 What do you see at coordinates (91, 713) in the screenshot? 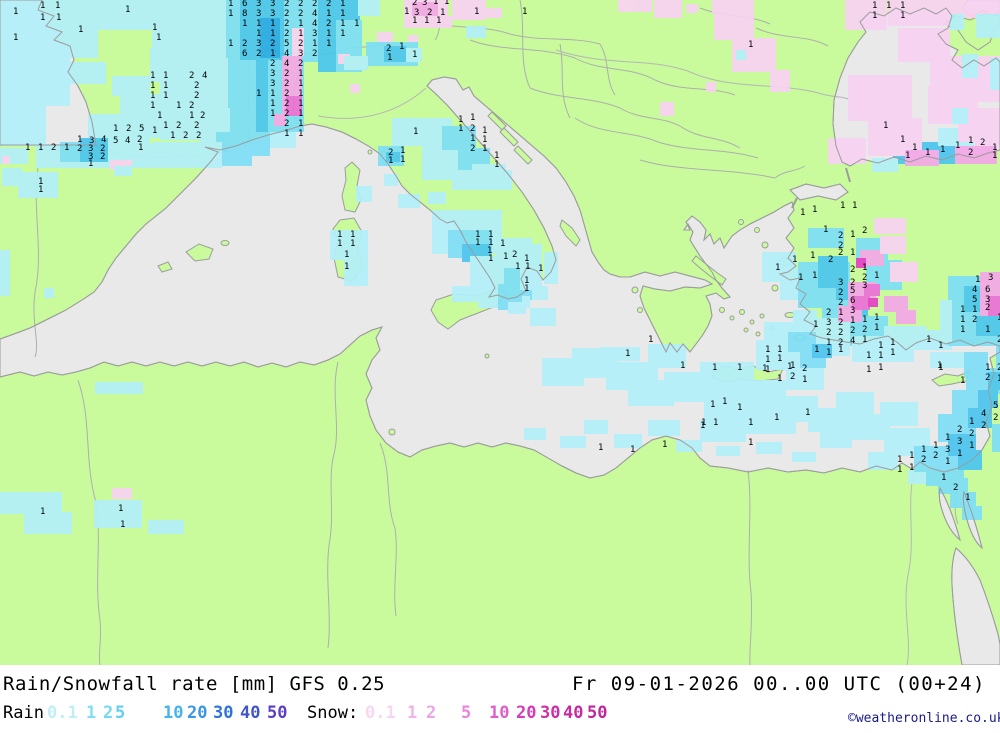
I see `rain-legend-value: 1` at bounding box center [91, 713].